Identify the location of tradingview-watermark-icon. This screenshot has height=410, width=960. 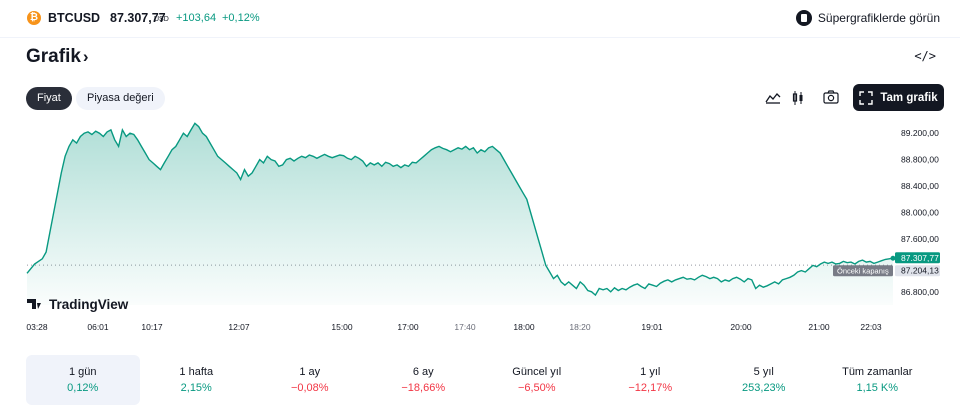
(34, 304).